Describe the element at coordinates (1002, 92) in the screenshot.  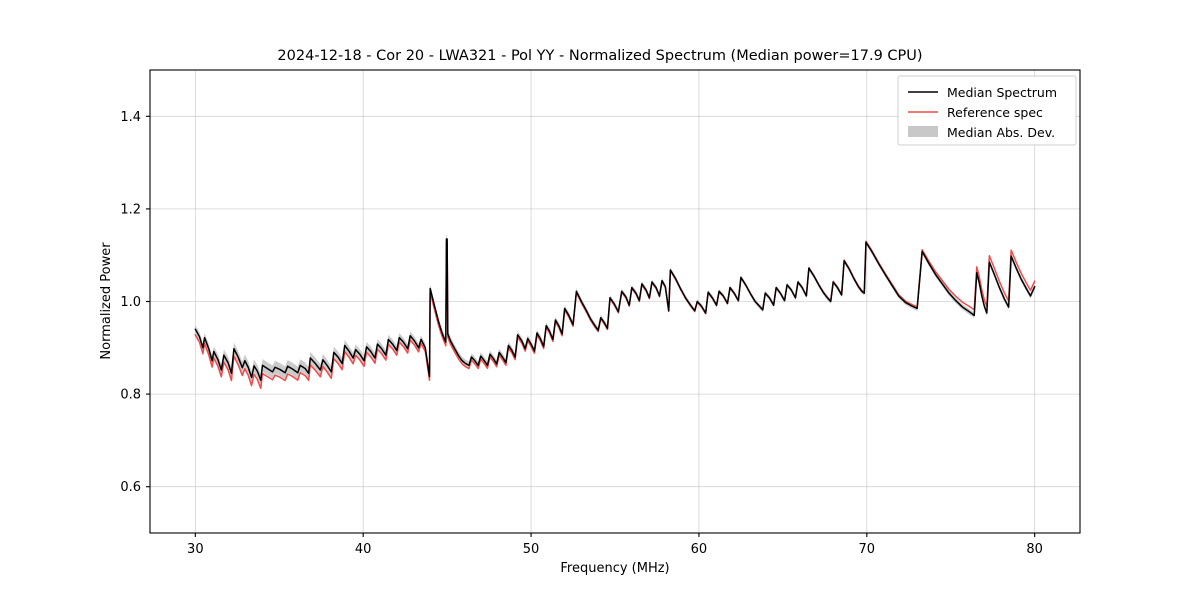
I see `legend-label-median-spectrum: Median Spectrum` at that location.